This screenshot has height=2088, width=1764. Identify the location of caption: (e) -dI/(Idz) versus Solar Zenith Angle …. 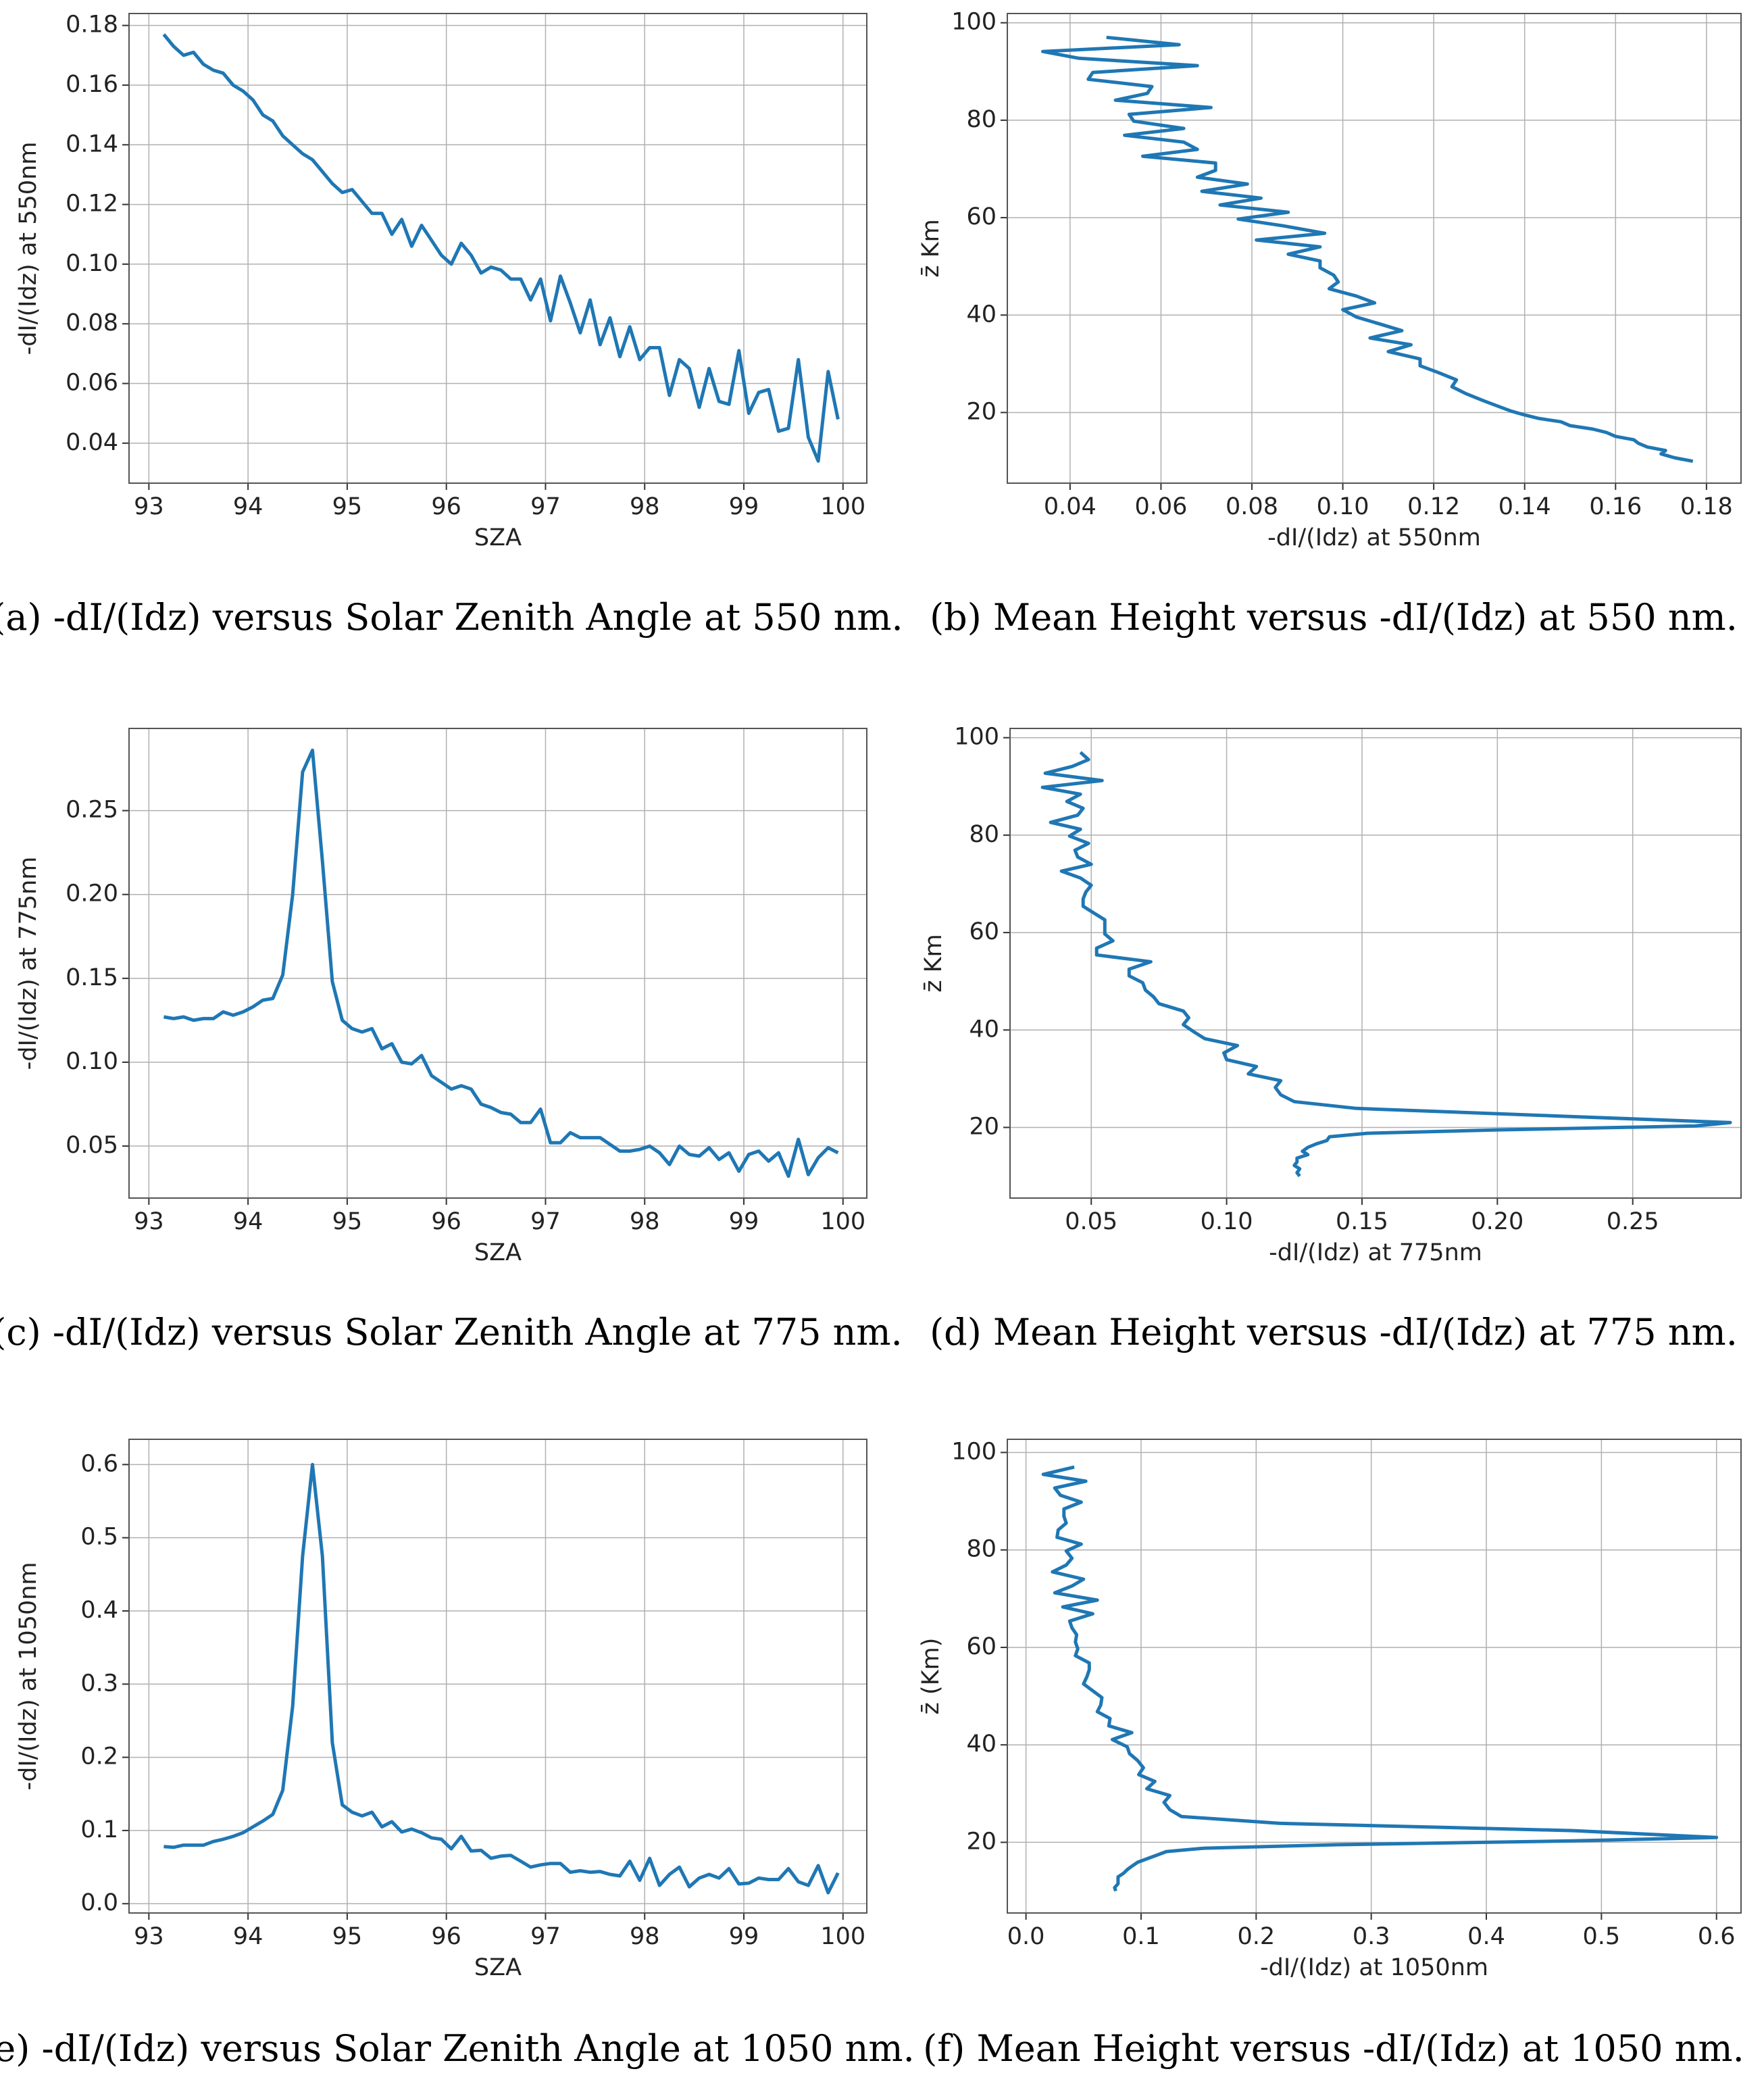
(457, 2048).